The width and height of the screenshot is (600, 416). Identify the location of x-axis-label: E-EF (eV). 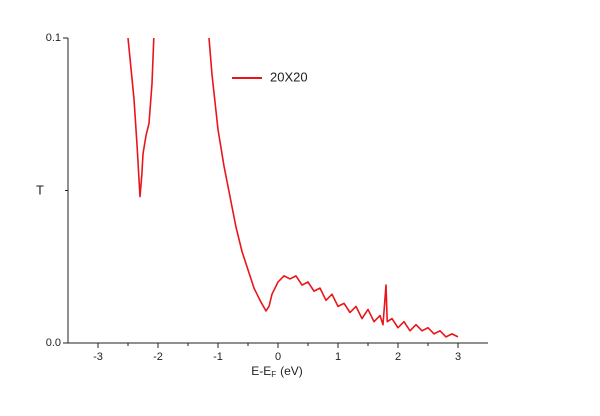
(277, 371).